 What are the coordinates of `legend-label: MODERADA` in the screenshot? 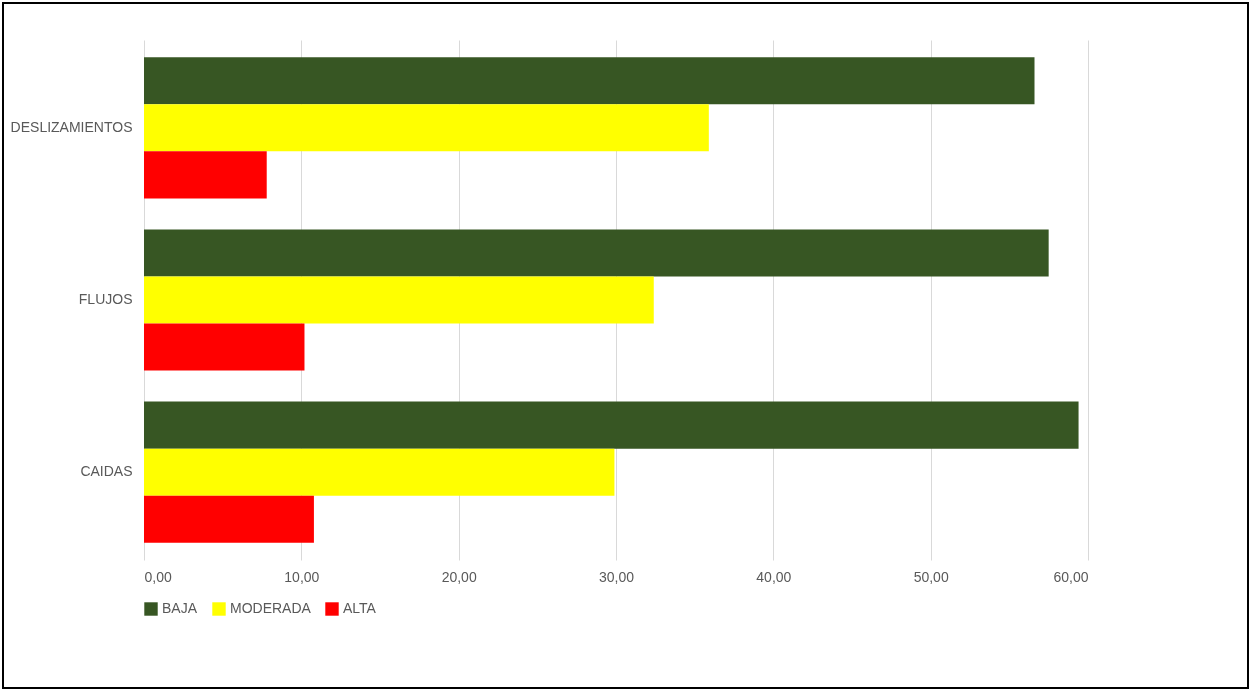 It's located at (271, 608).